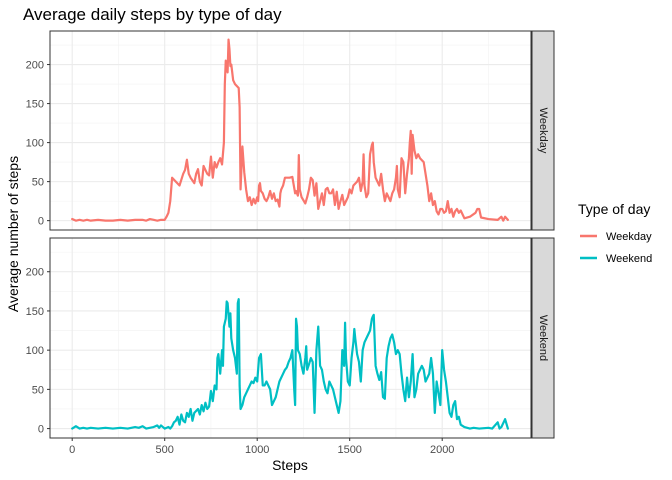 The image size is (672, 480). What do you see at coordinates (629, 259) in the screenshot?
I see `legend-label-weekend: Weekend` at bounding box center [629, 259].